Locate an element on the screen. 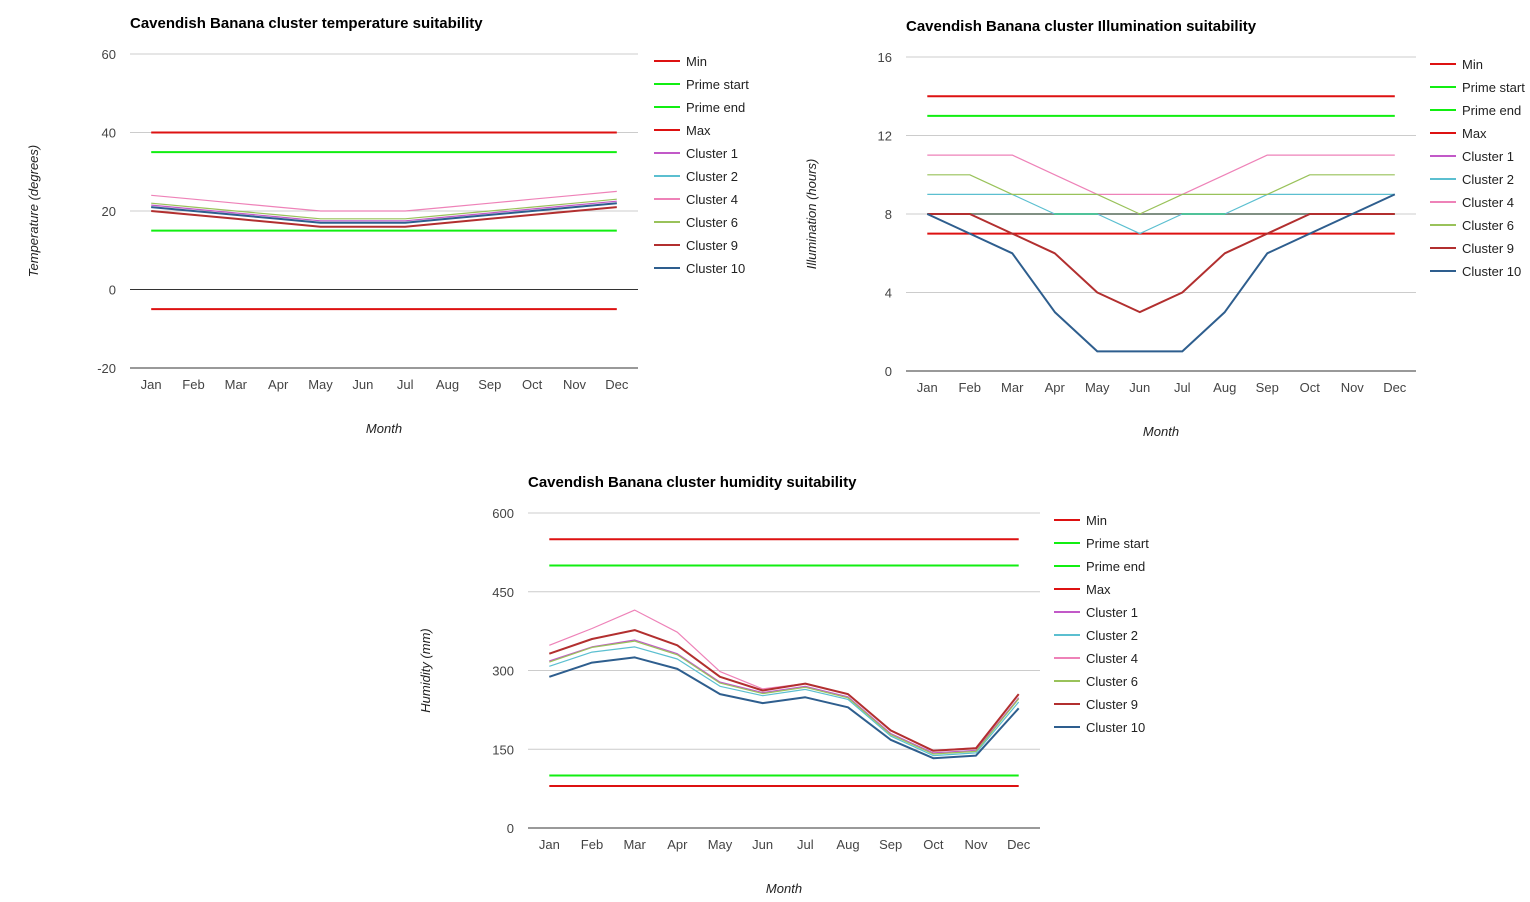 This screenshot has width=1530, height=902. y-tick-label: 4 is located at coordinates (888, 293).